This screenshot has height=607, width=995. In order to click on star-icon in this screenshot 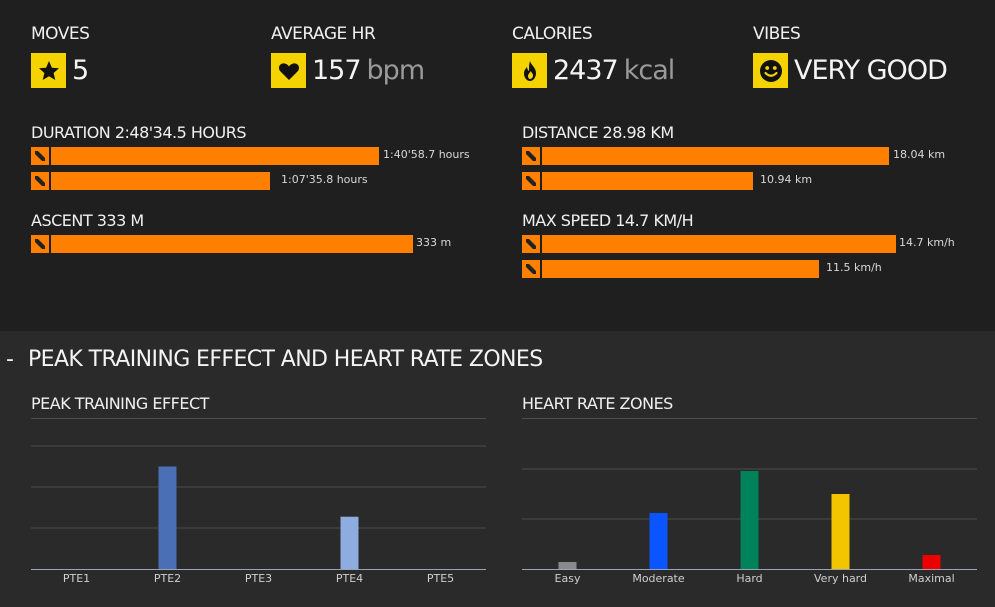, I will do `click(48, 70)`.